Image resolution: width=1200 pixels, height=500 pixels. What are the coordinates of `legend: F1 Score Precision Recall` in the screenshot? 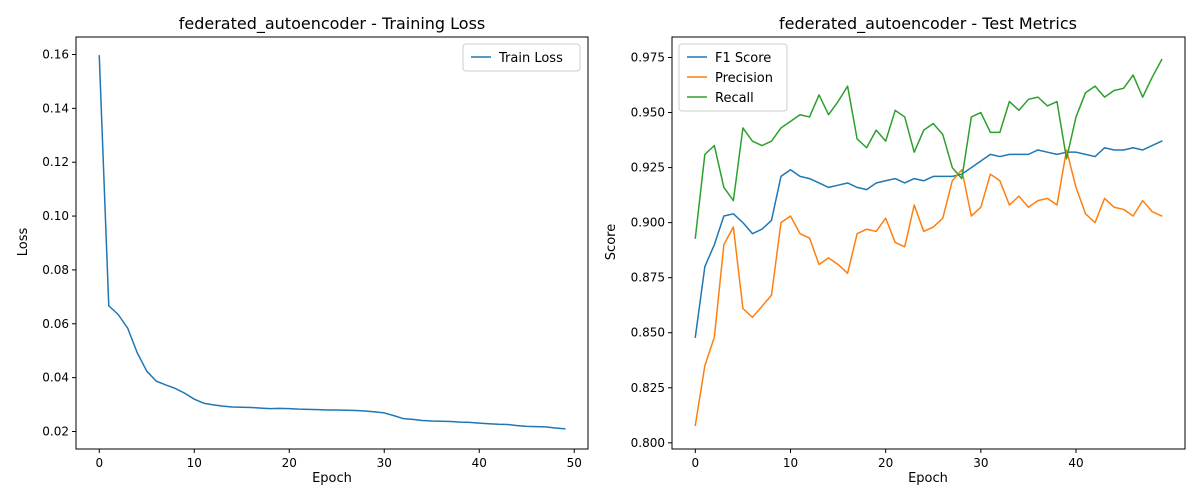 It's located at (733, 77).